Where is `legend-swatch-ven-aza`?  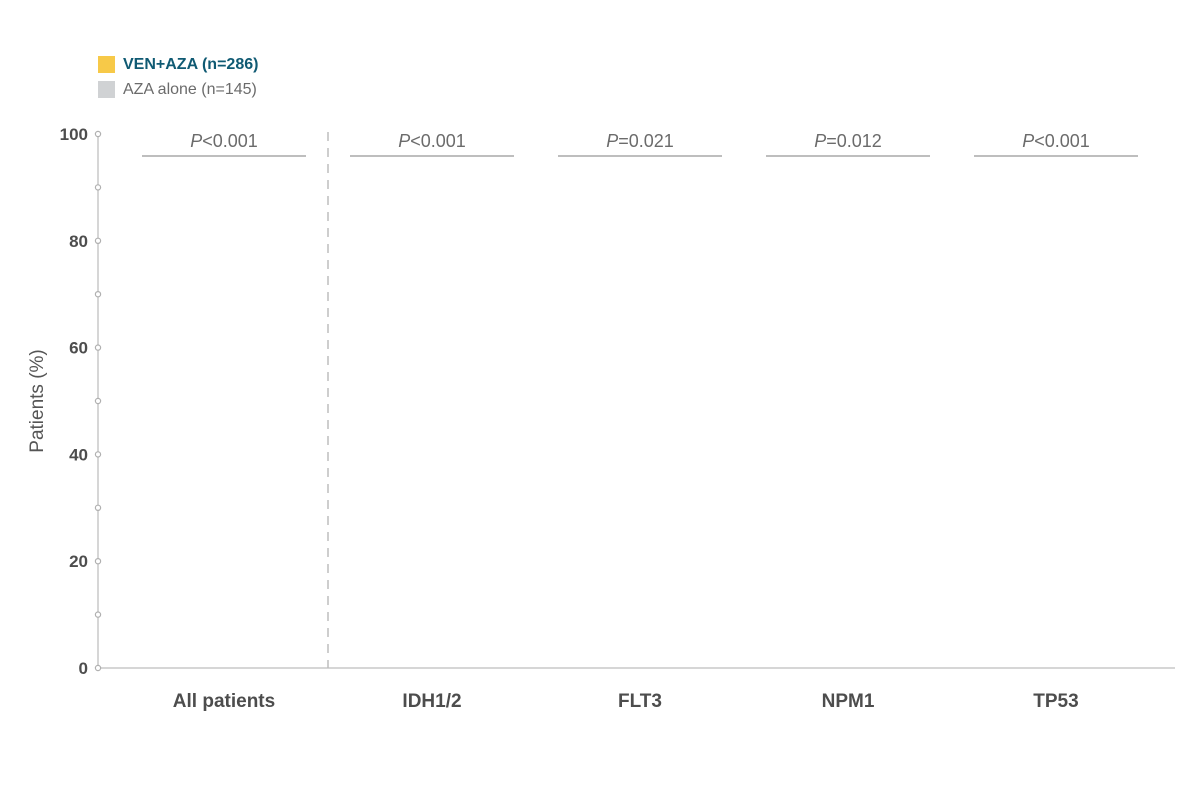 legend-swatch-ven-aza is located at coordinates (106, 64).